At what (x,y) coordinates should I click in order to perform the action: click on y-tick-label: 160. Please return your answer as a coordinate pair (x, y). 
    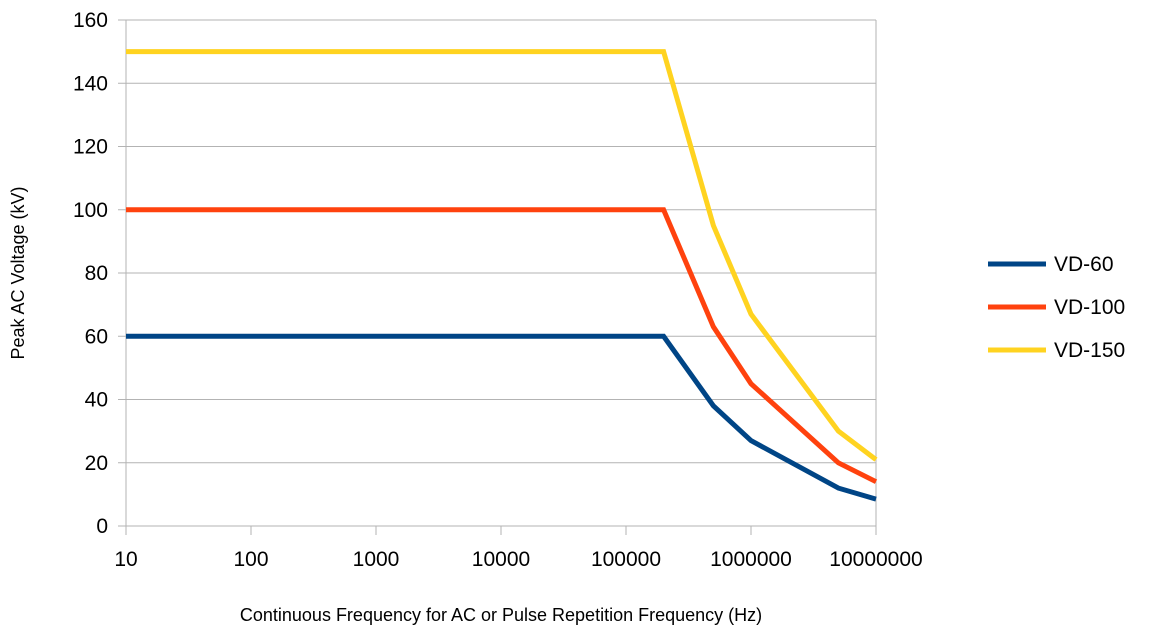
    Looking at the image, I should click on (90, 20).